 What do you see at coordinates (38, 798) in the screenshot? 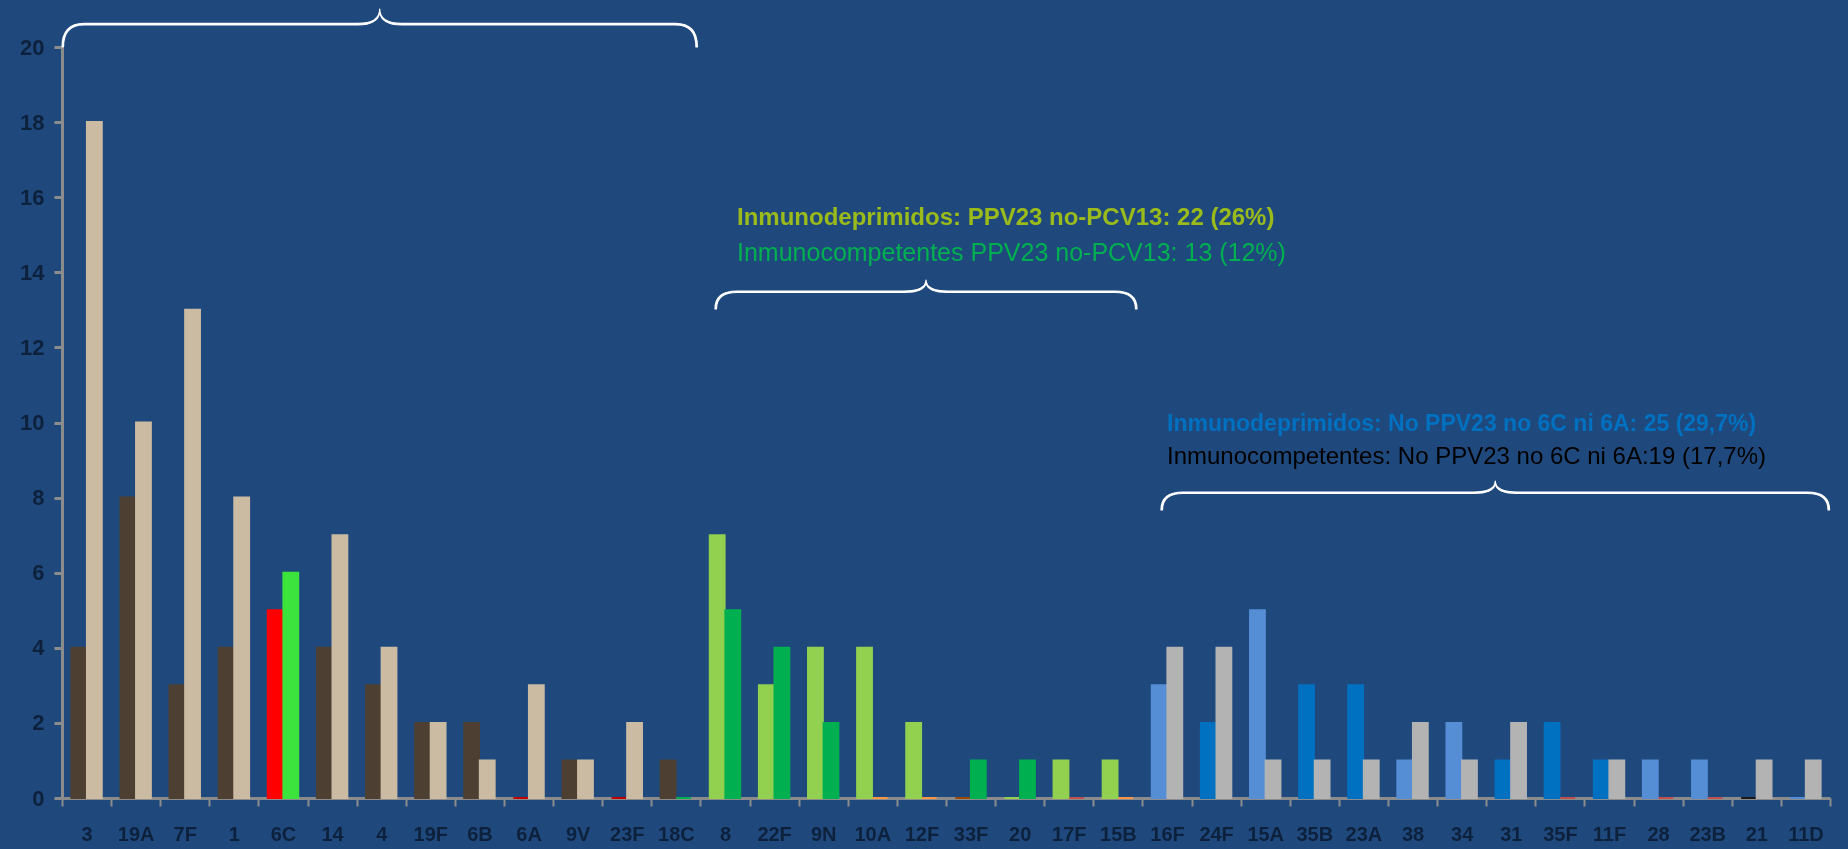
I see `y-tick-label: 0` at bounding box center [38, 798].